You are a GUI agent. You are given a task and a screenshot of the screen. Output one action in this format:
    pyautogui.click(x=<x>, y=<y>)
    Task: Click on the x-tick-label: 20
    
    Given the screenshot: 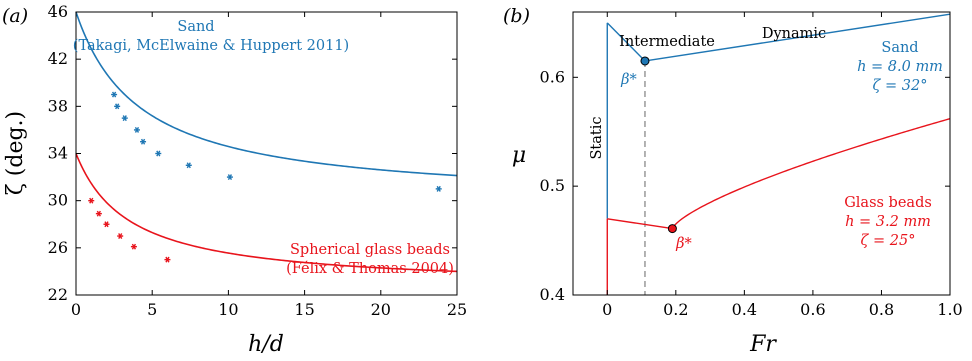 What is the action you would take?
    pyautogui.click(x=381, y=309)
    